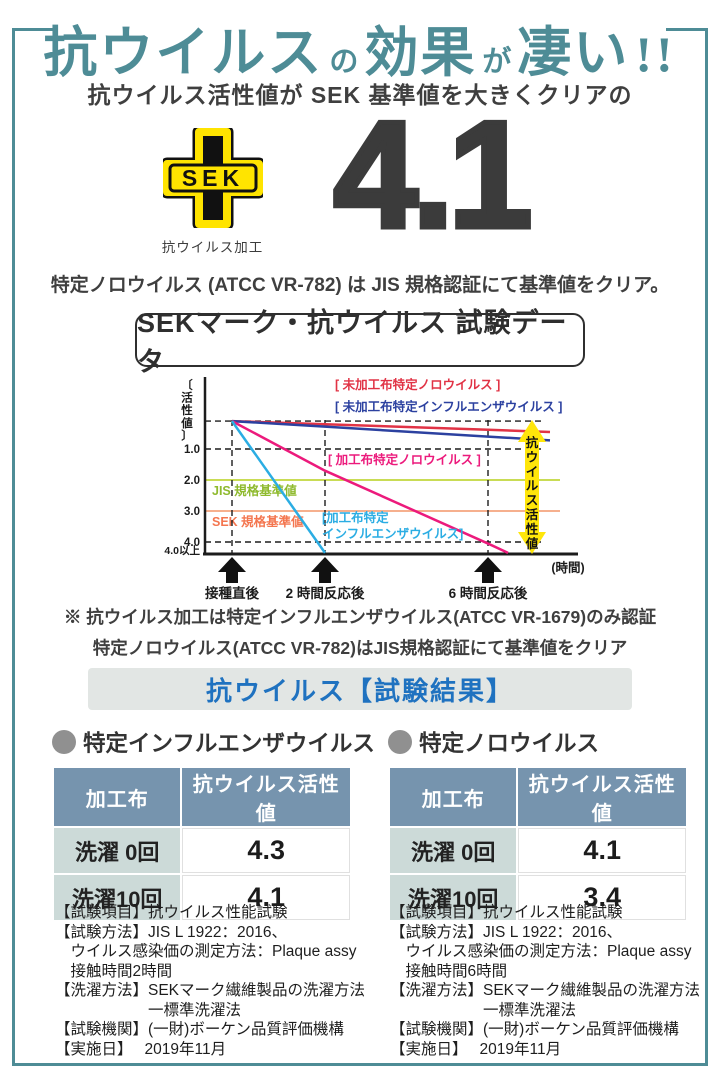 This screenshot has width=720, height=1080. What do you see at coordinates (532, 457) in the screenshot?
I see `activity-range-arrow-label: ウ` at bounding box center [532, 457].